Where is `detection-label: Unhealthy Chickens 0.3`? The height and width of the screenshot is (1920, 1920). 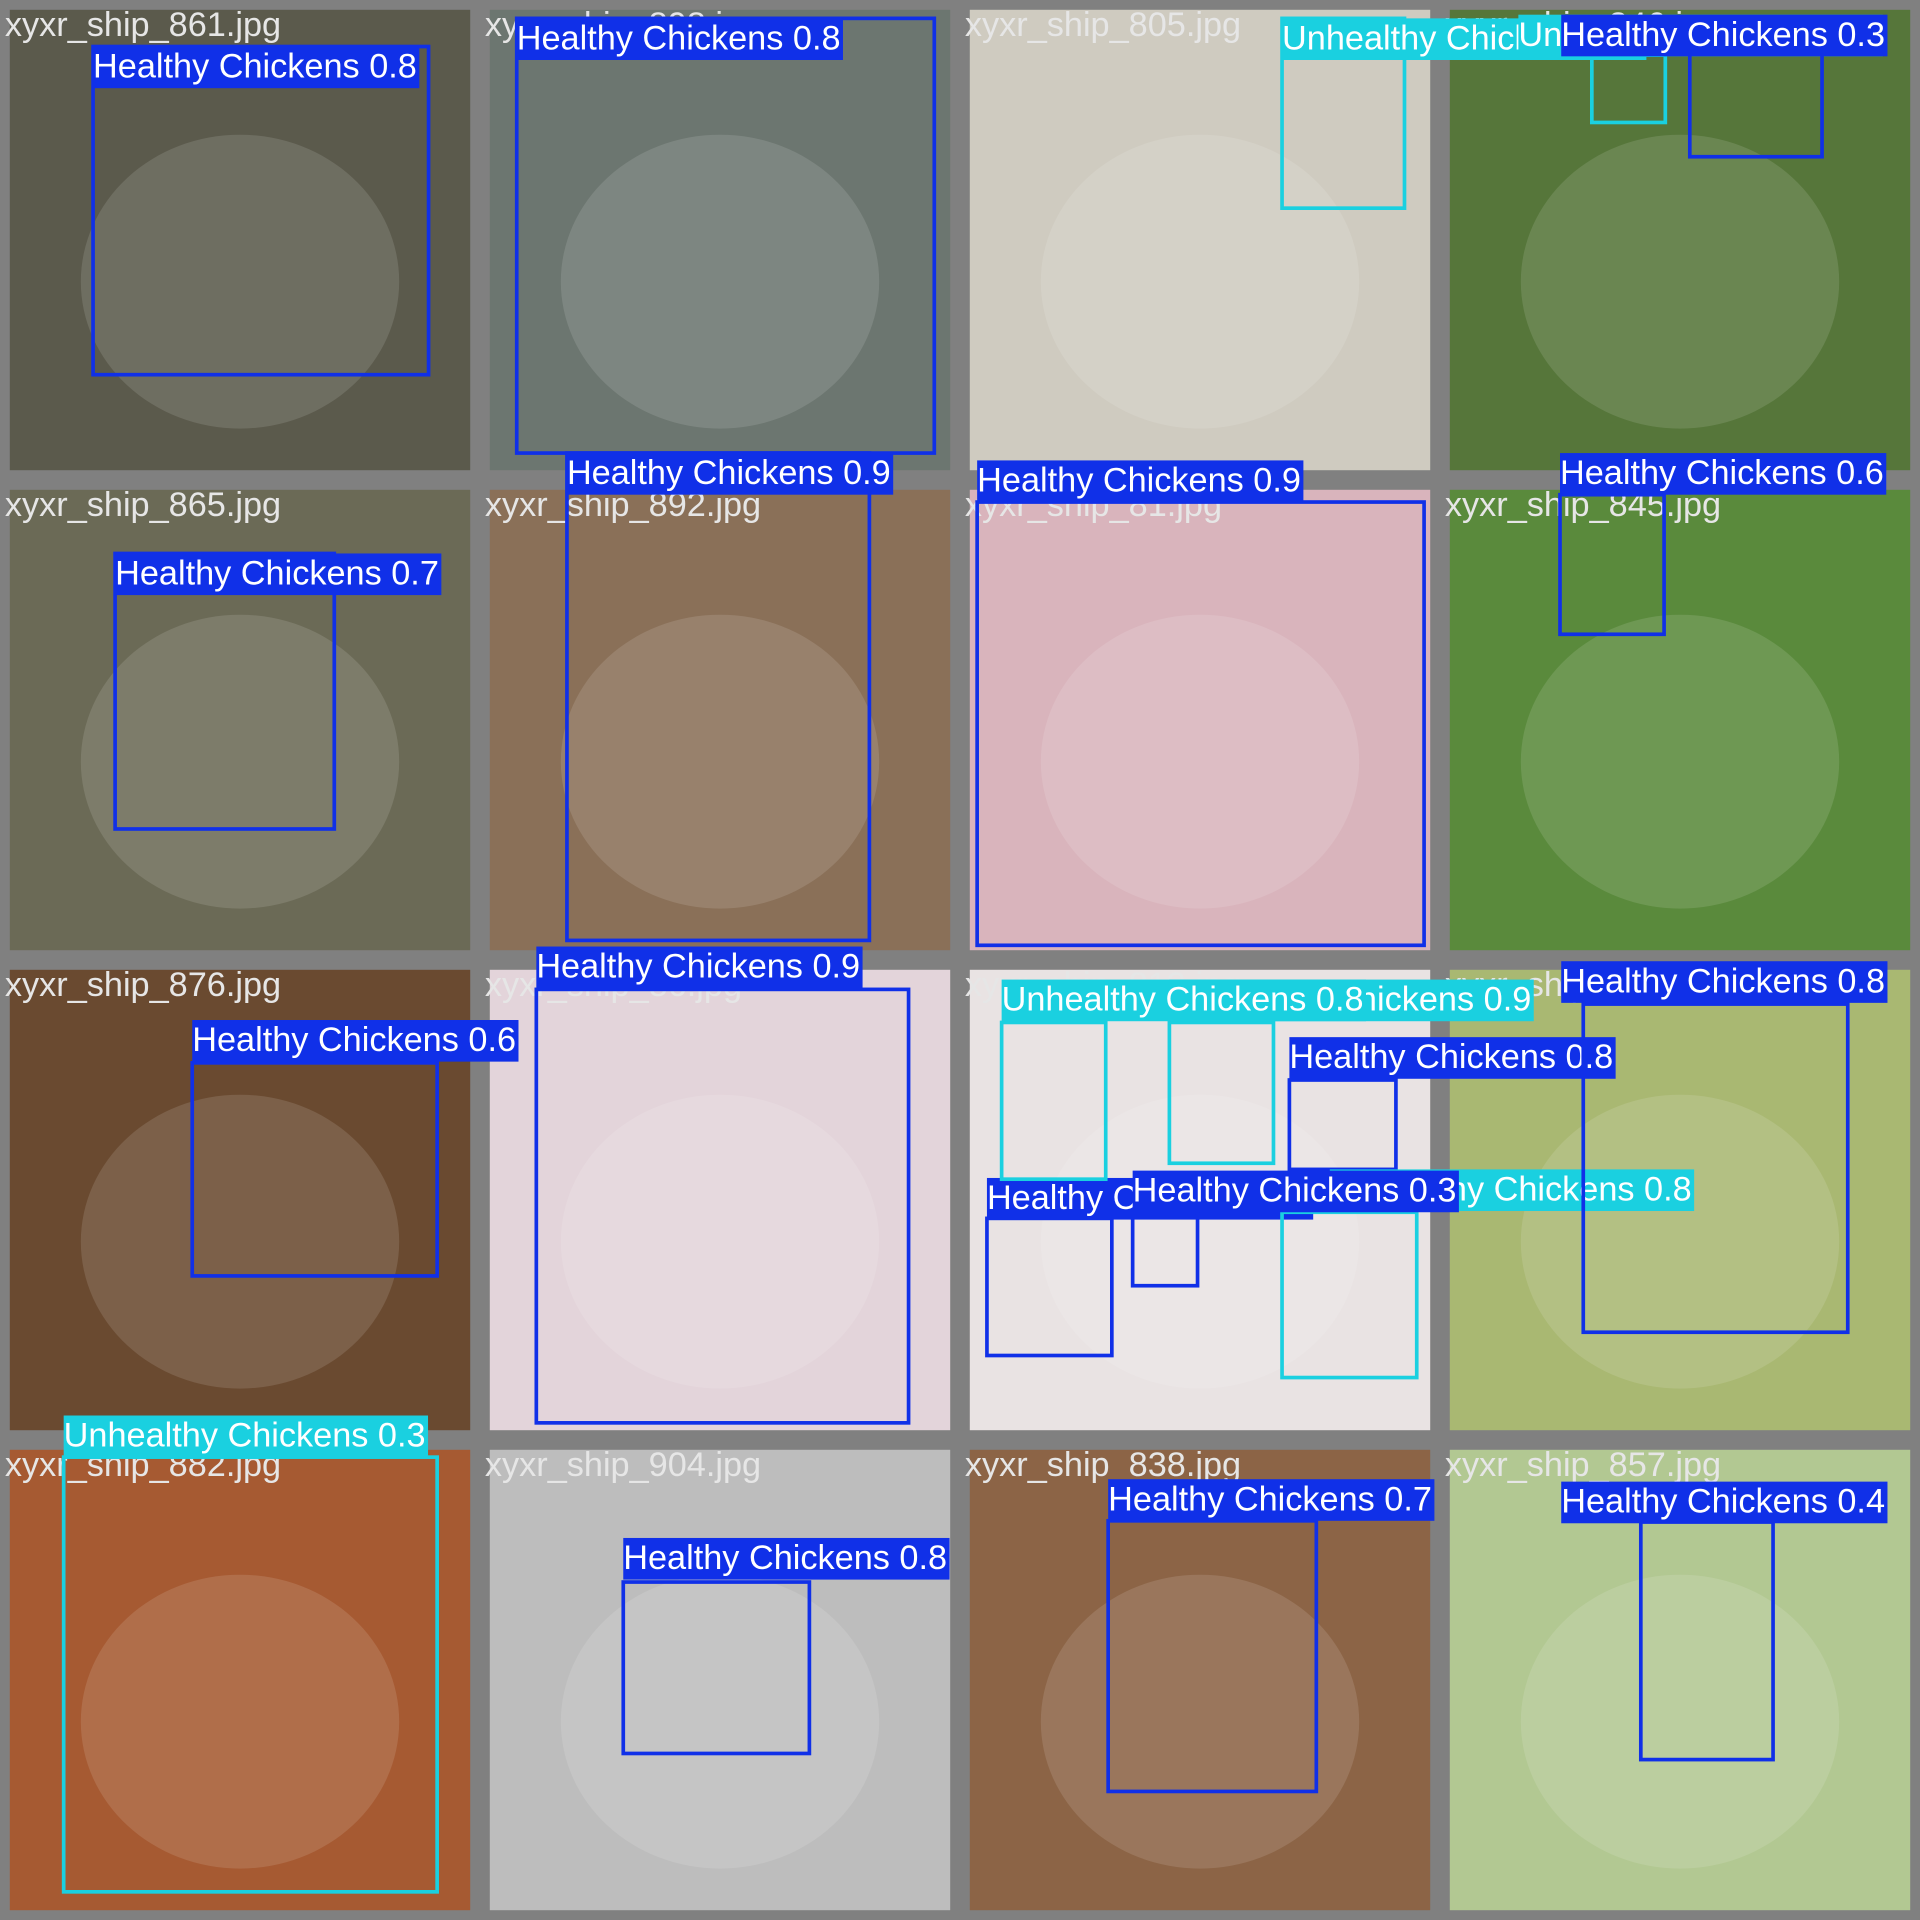
detection-label: Unhealthy Chickens 0.3 is located at coordinates (246, 1436).